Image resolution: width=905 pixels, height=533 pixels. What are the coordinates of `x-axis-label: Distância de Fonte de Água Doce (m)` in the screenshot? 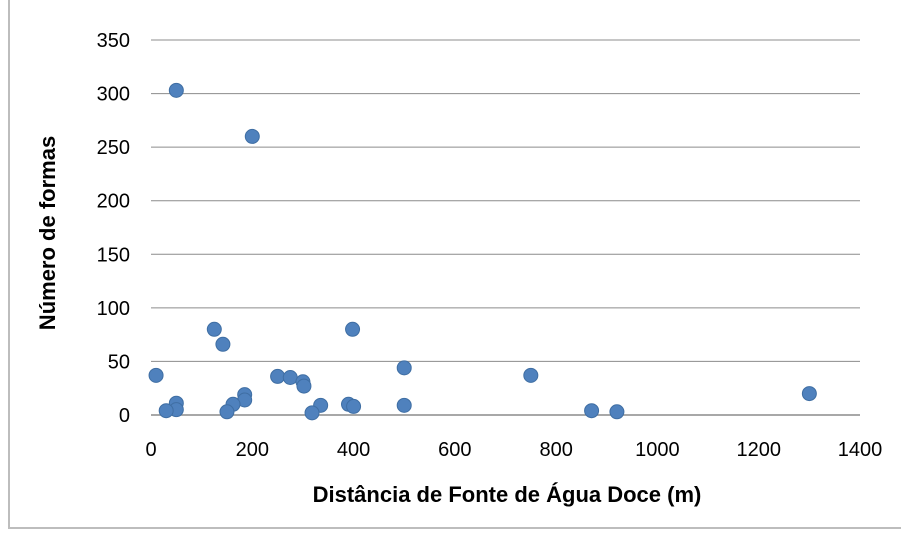 It's located at (507, 494).